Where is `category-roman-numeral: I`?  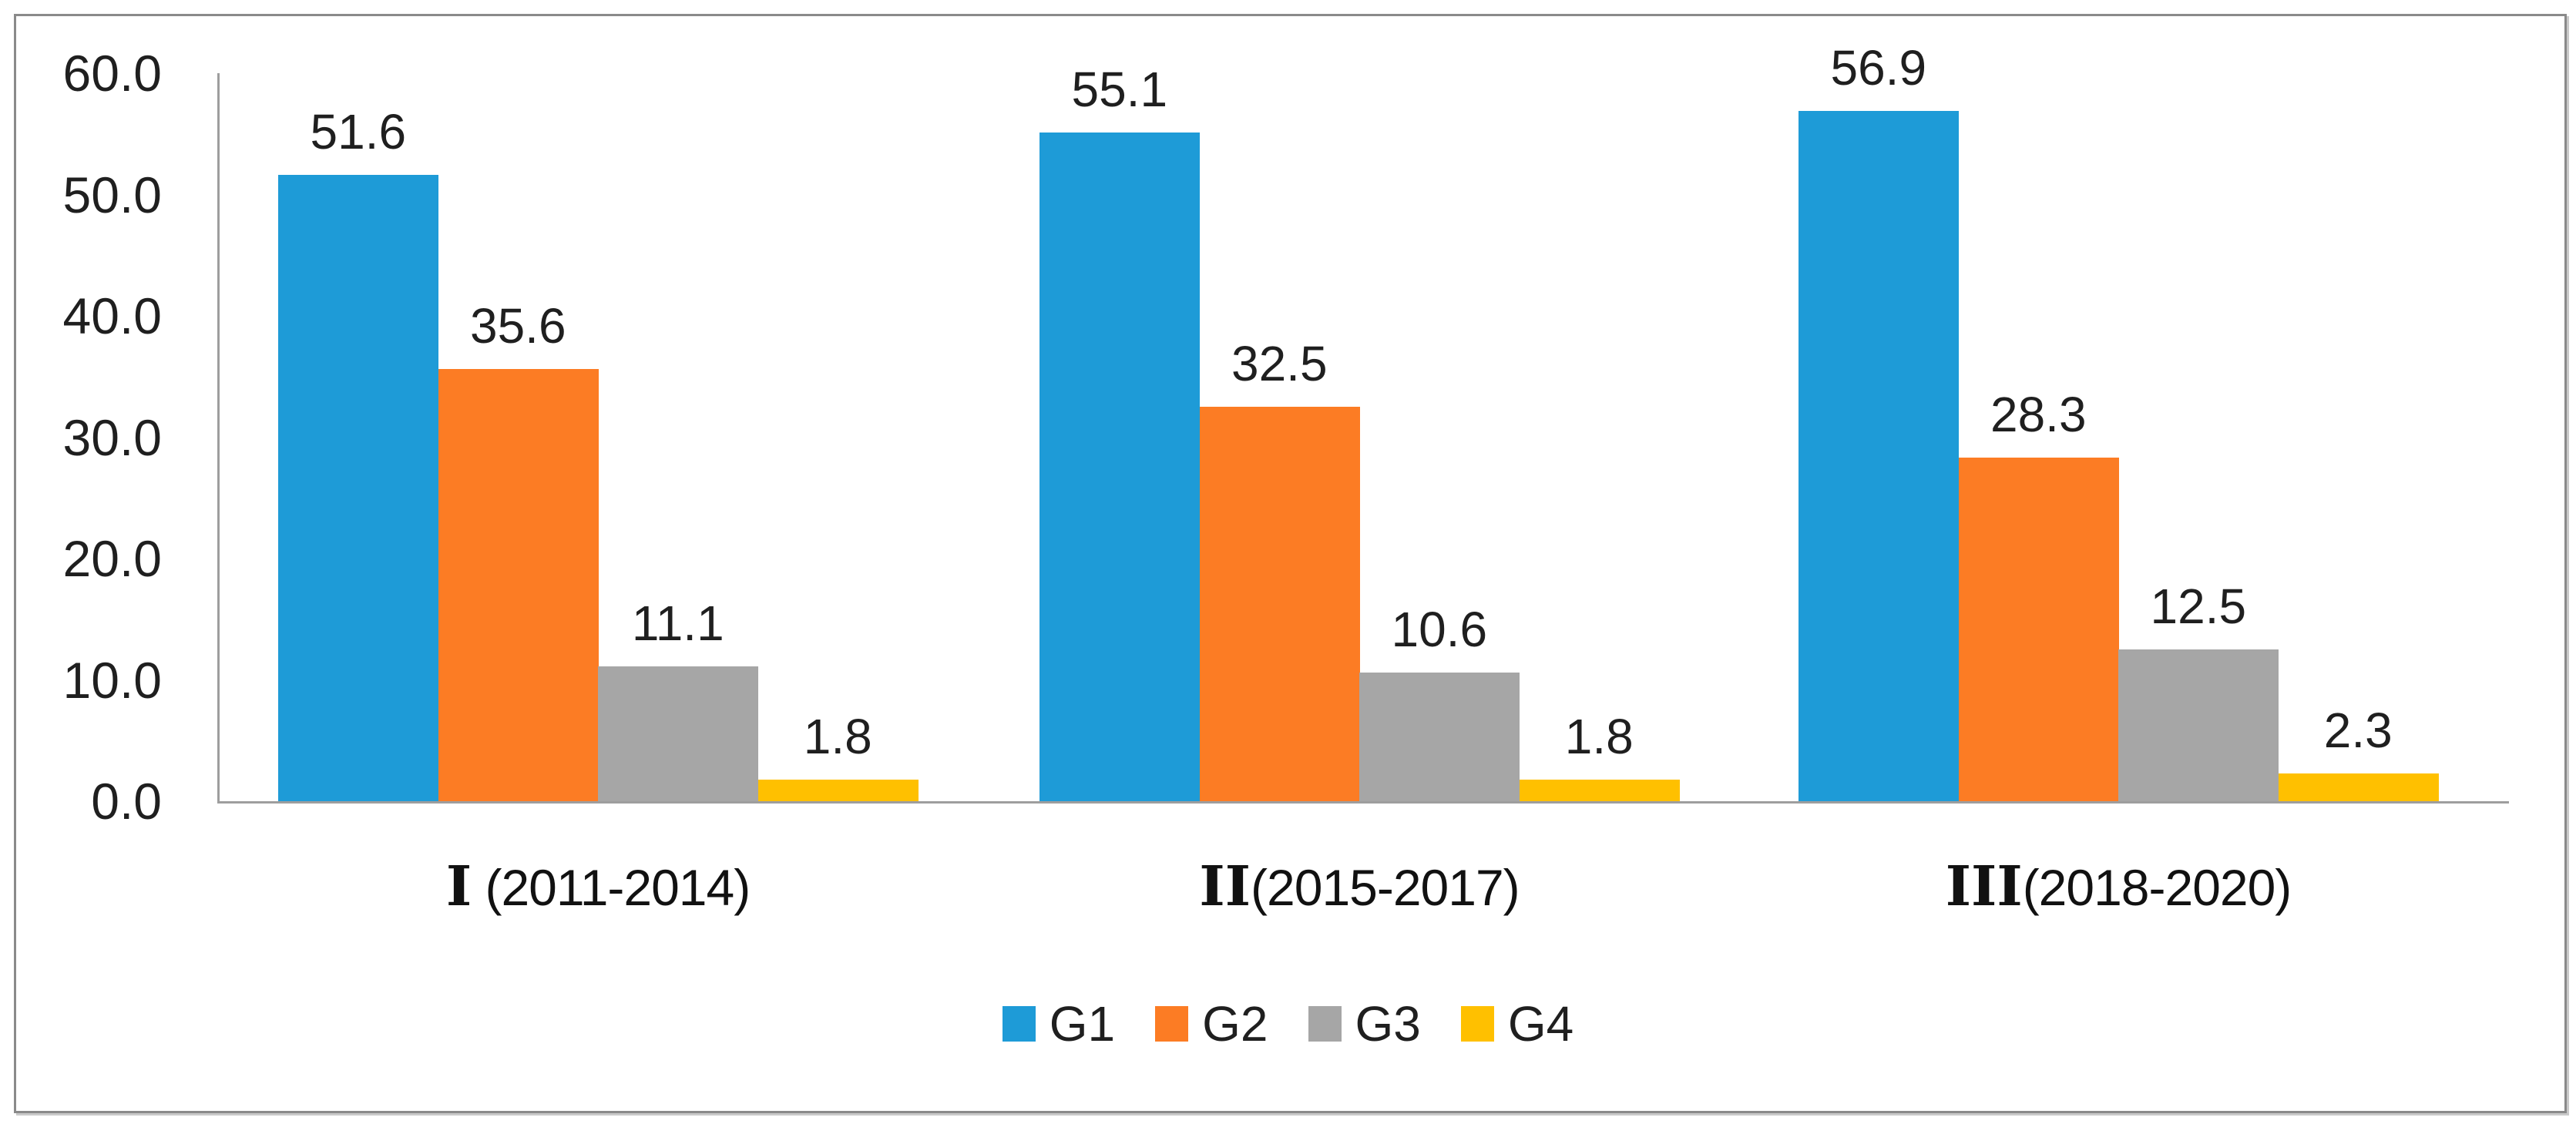 category-roman-numeral: I is located at coordinates (458, 886).